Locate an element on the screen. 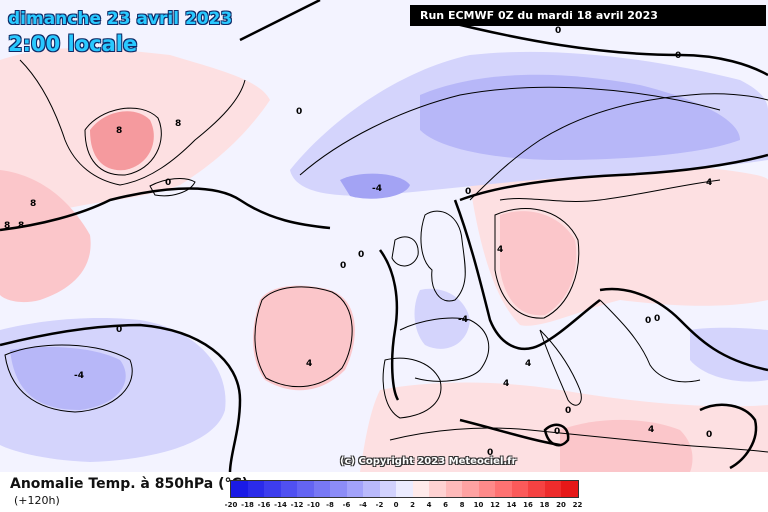 The image size is (768, 512). contour-zero-sardinia is located at coordinates (556, 435).